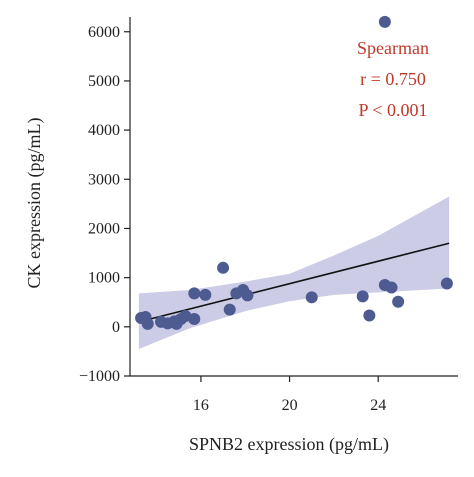 Image resolution: width=474 pixels, height=477 pixels. What do you see at coordinates (378, 405) in the screenshot?
I see `x-tick-label: 24` at bounding box center [378, 405].